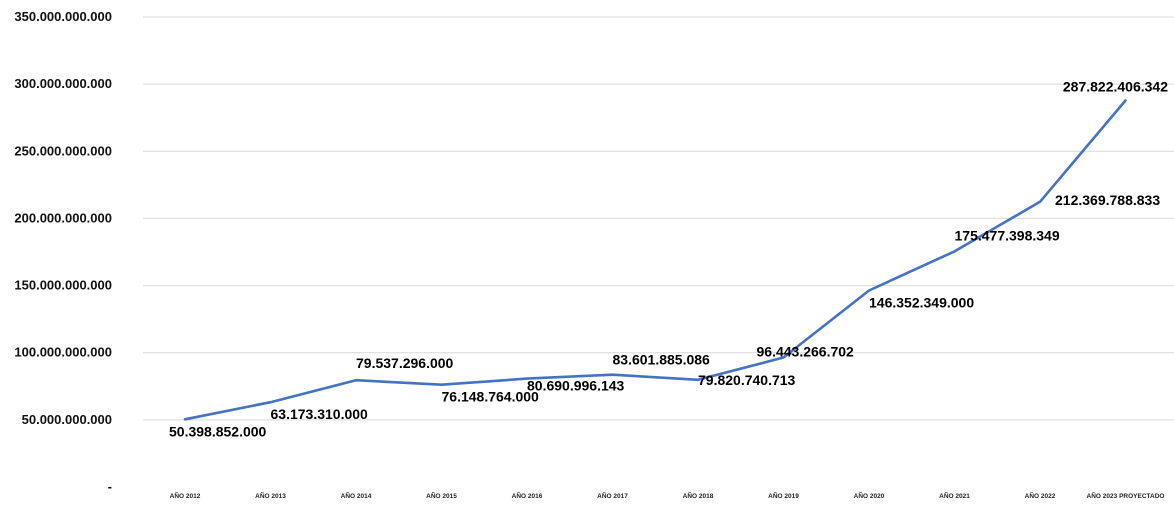 This screenshot has width=1174, height=511. Describe the element at coordinates (1107, 200) in the screenshot. I see `data-label: 212.369.788.833` at that location.